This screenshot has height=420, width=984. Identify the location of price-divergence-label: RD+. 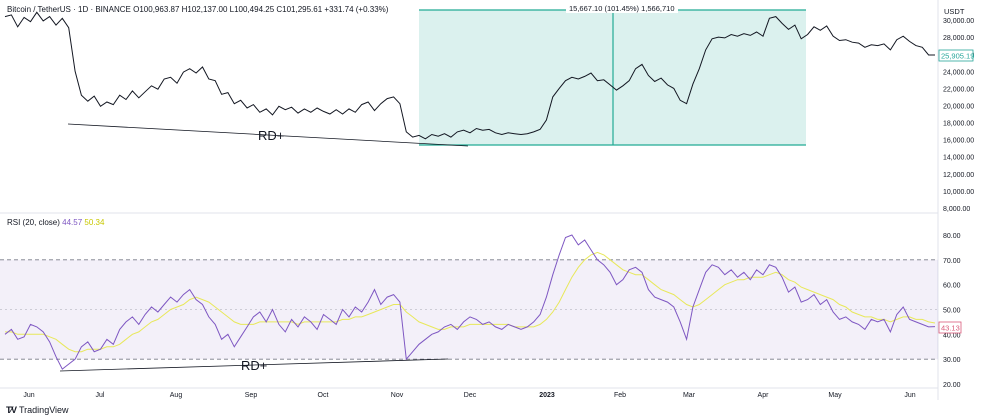
(271, 135).